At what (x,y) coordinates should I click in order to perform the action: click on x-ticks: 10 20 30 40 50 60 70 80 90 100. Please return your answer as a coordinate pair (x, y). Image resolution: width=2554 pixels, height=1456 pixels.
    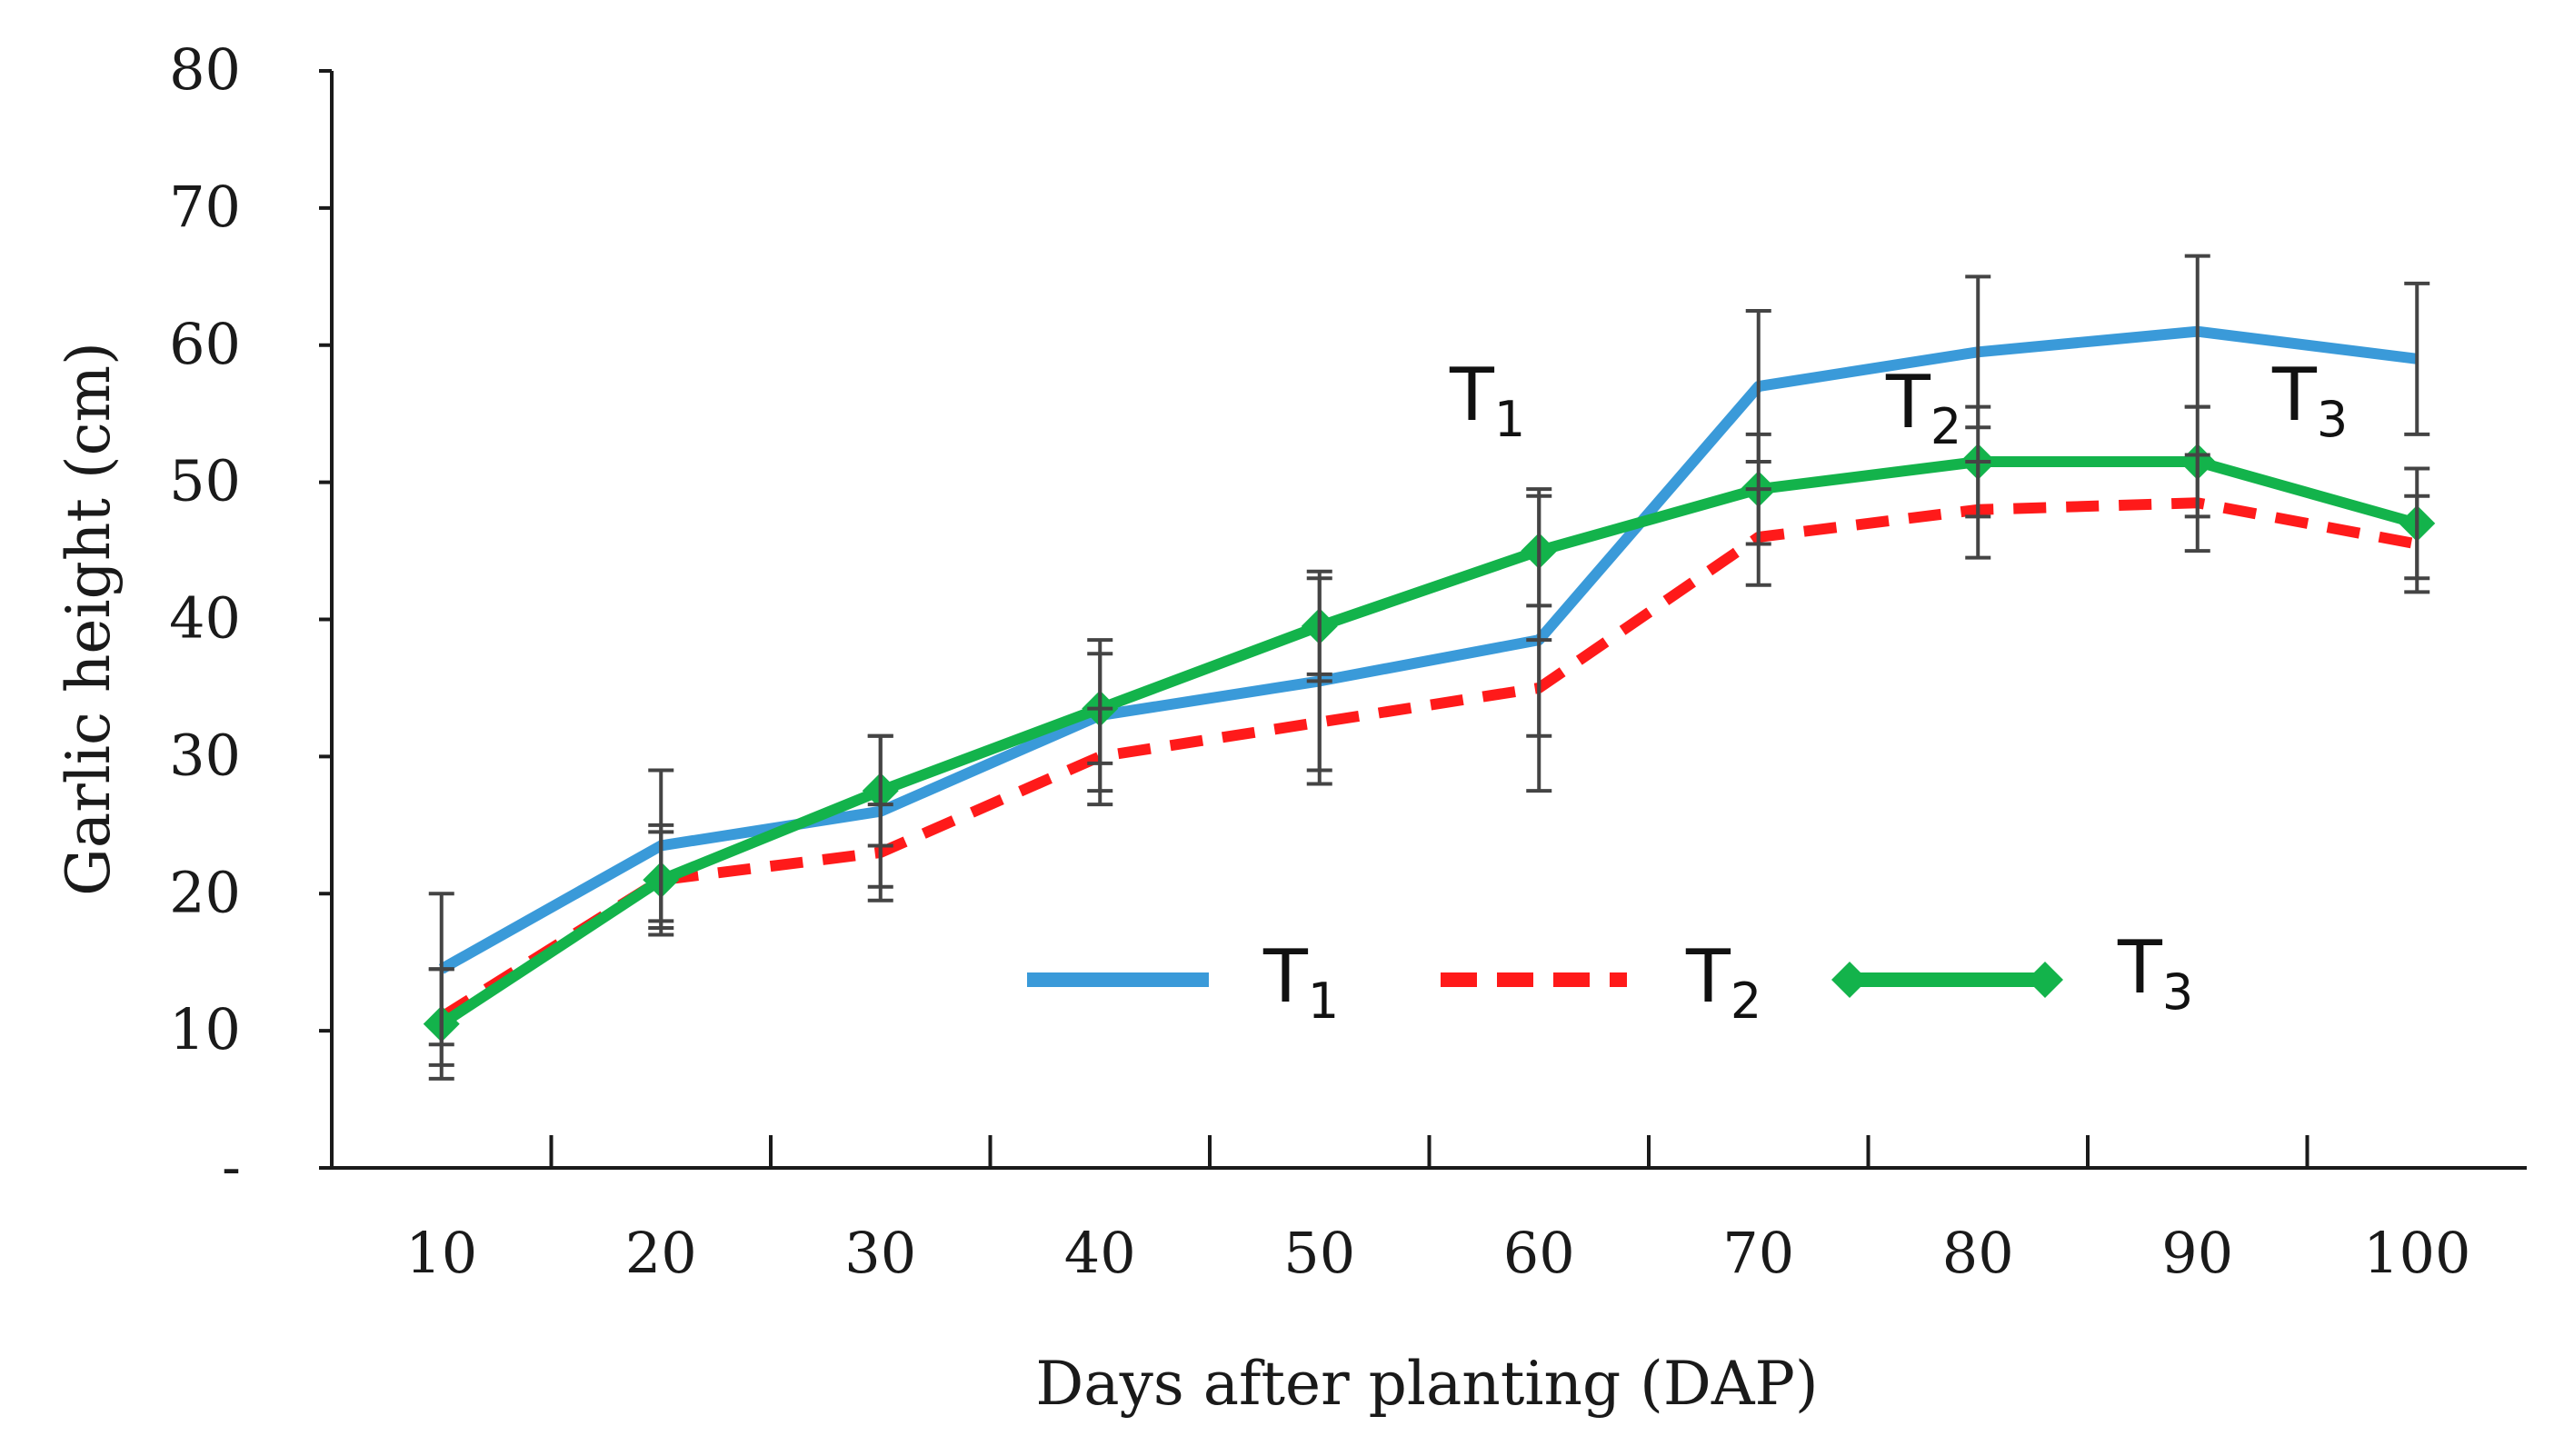
    Looking at the image, I should click on (1437, 1210).